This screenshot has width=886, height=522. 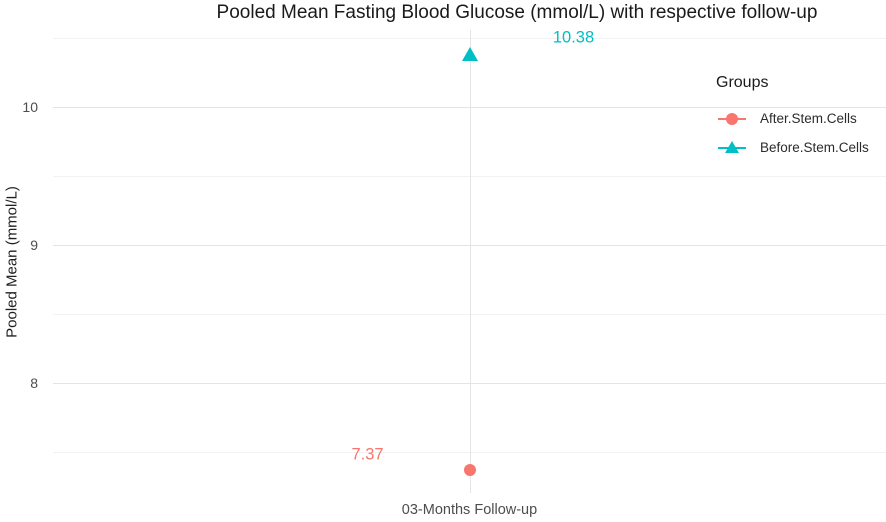 I want to click on legend-key-circle-icon, so click(x=732, y=119).